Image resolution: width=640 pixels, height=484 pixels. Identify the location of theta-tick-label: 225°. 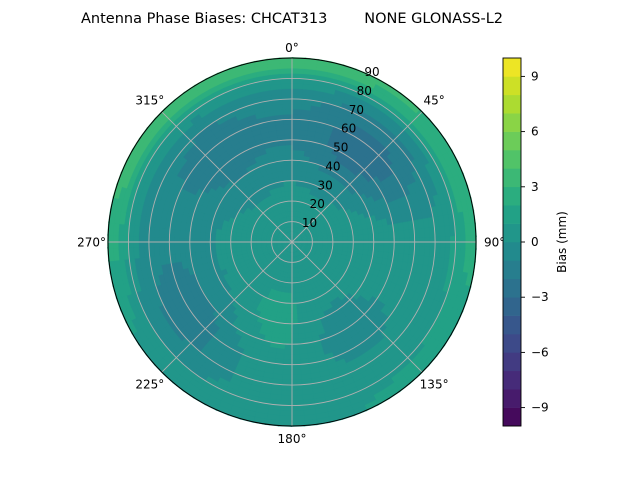
(149, 385).